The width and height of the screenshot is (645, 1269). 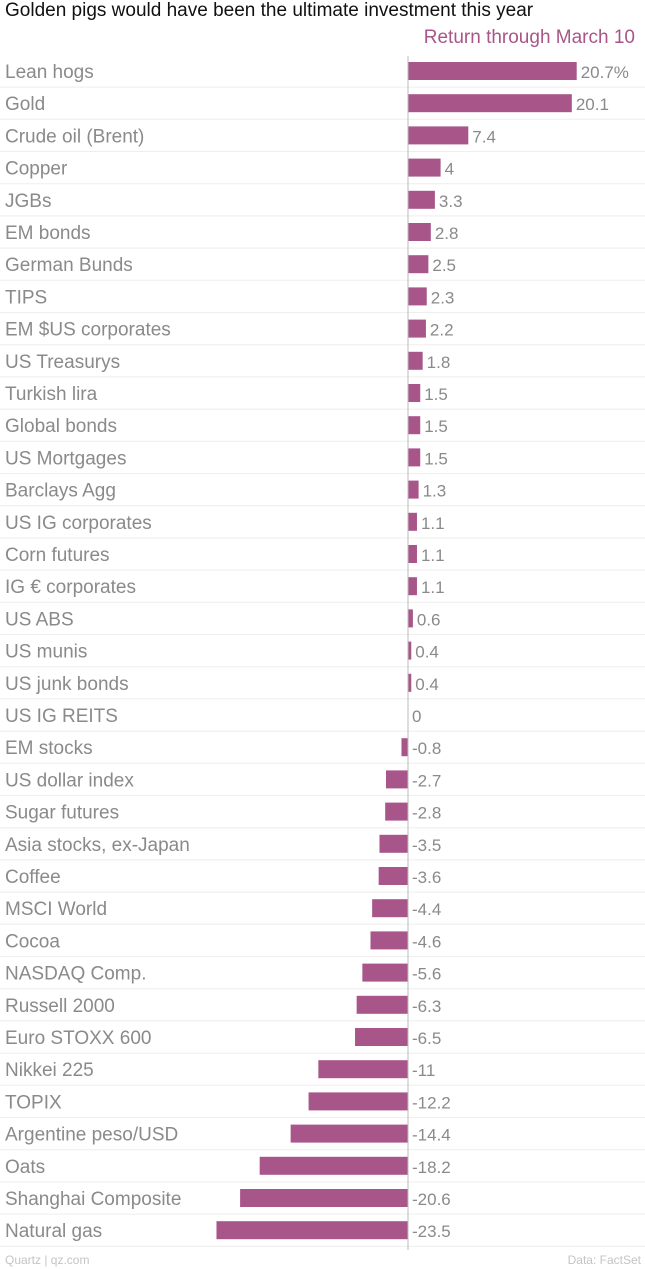 What do you see at coordinates (47, 1260) in the screenshot?
I see `source-credit: Quartz | qz.com` at bounding box center [47, 1260].